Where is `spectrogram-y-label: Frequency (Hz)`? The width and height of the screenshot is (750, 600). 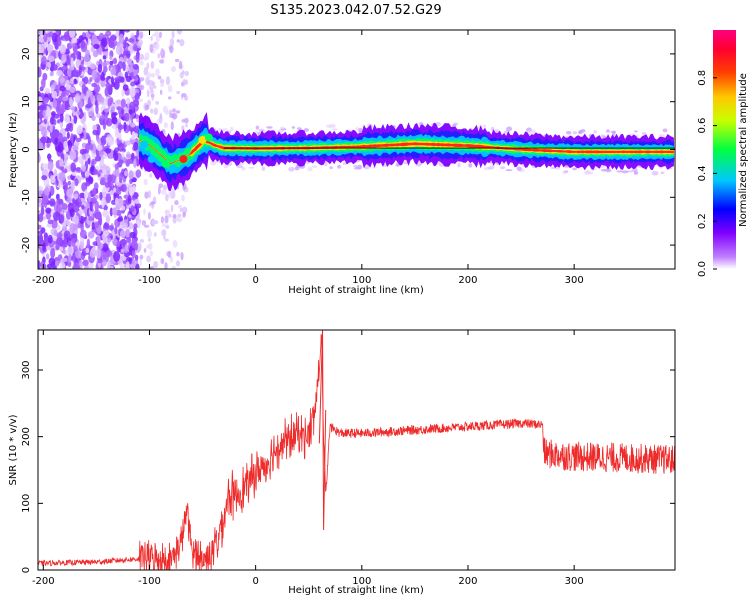
spectrogram-y-label: Frequency (Hz) is located at coordinates (13, 150).